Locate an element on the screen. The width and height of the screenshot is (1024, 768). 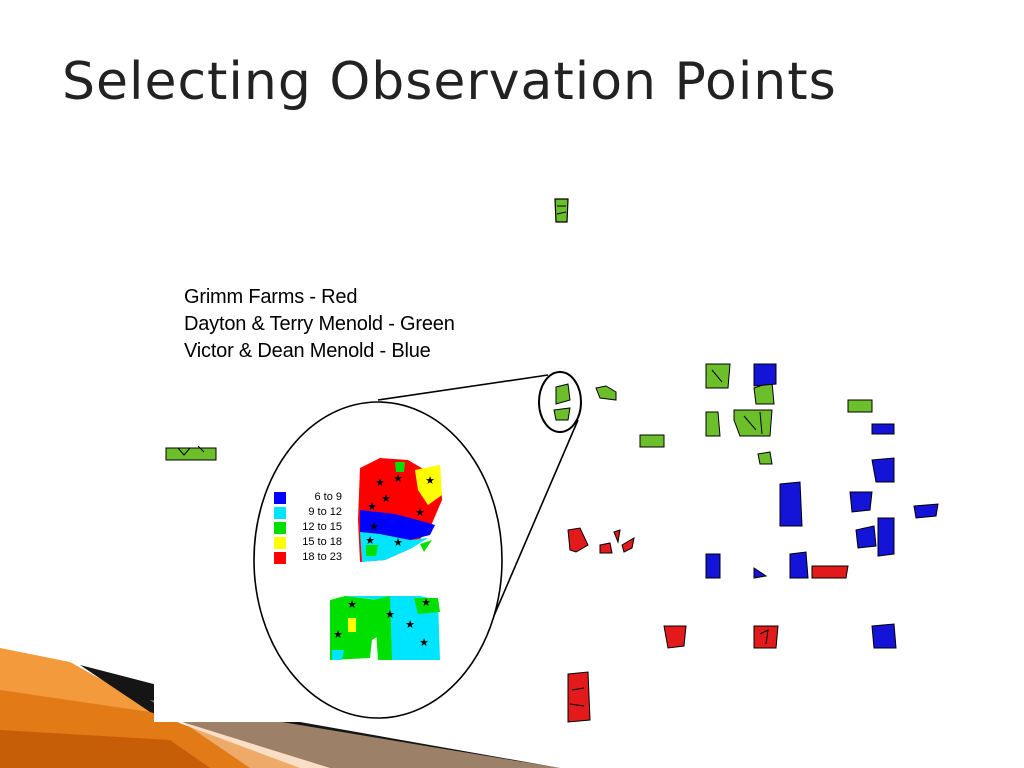
magnified-field-south is located at coordinates (385, 628).